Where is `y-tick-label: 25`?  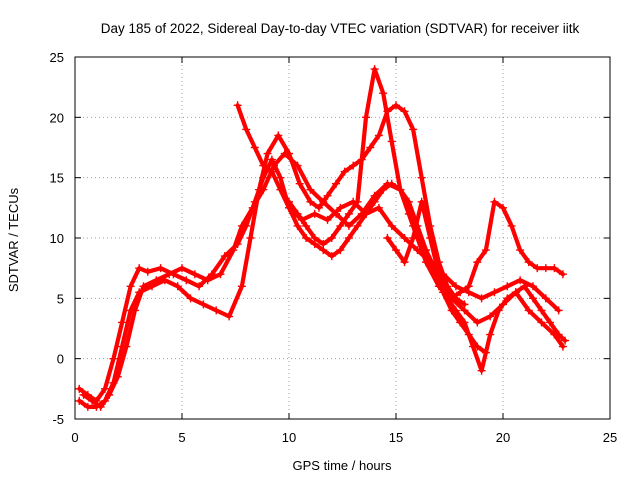
y-tick-label: 25 is located at coordinates (57, 57).